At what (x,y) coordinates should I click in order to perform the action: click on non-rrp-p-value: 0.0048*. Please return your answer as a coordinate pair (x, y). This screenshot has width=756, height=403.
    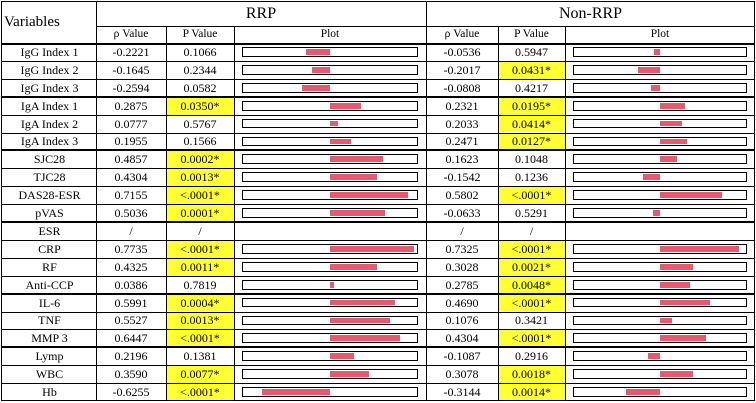
    Looking at the image, I should click on (531, 284).